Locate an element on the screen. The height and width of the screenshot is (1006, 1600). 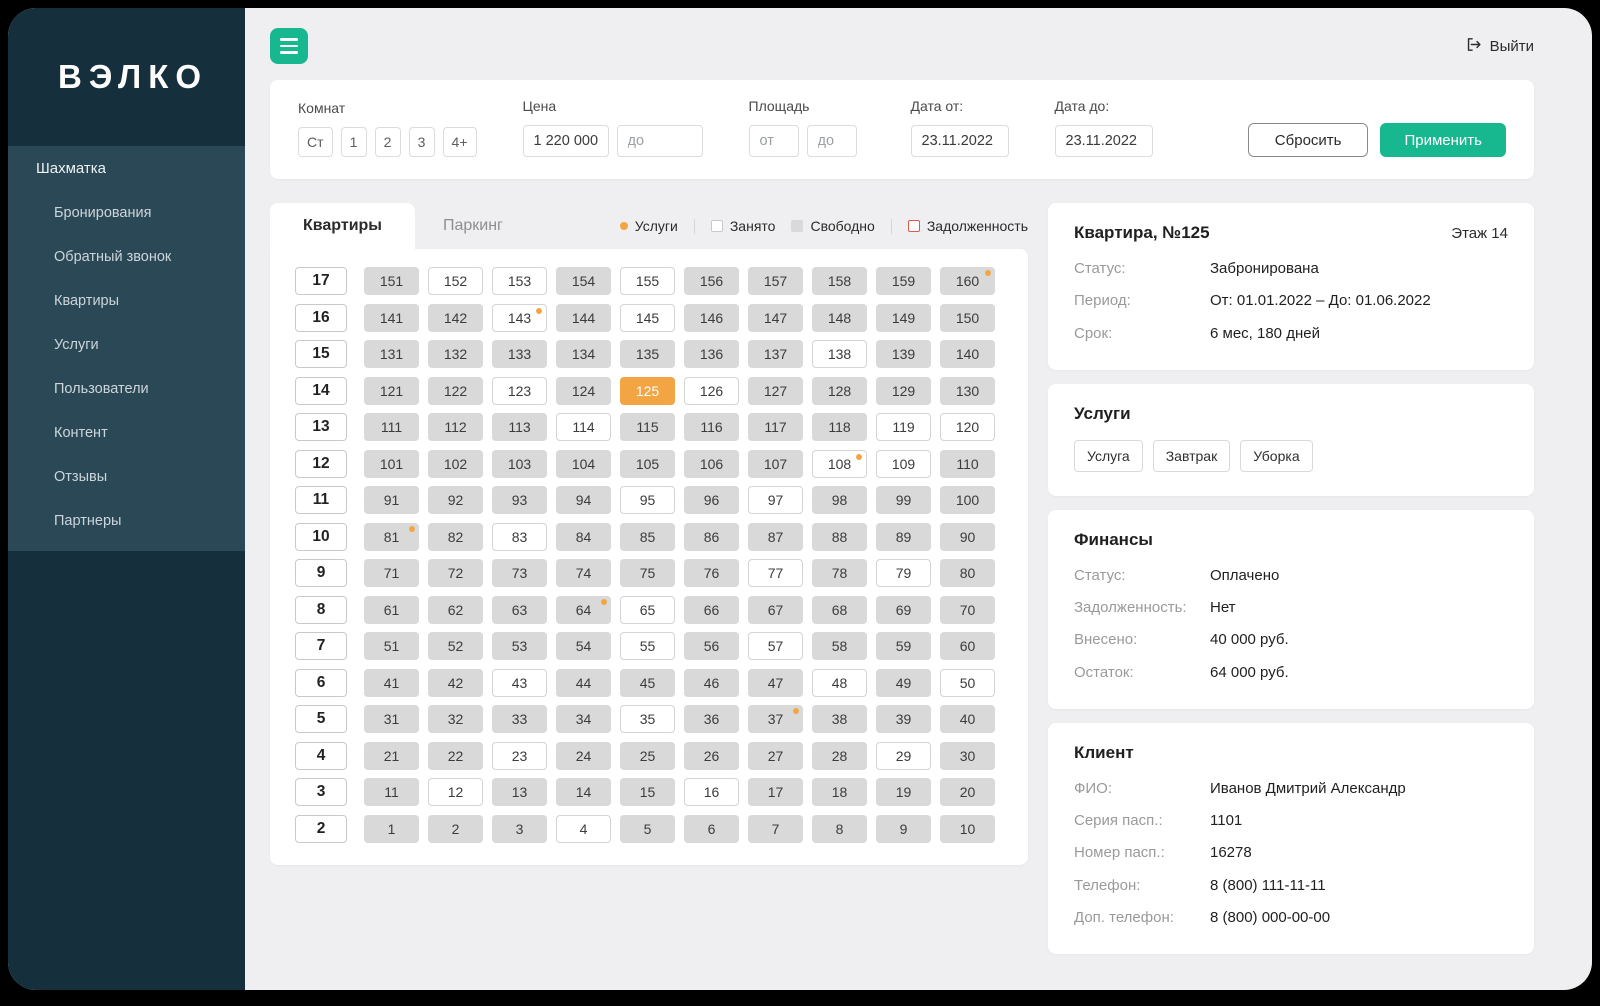
apartment-cell-86: 86 is located at coordinates (711, 536).